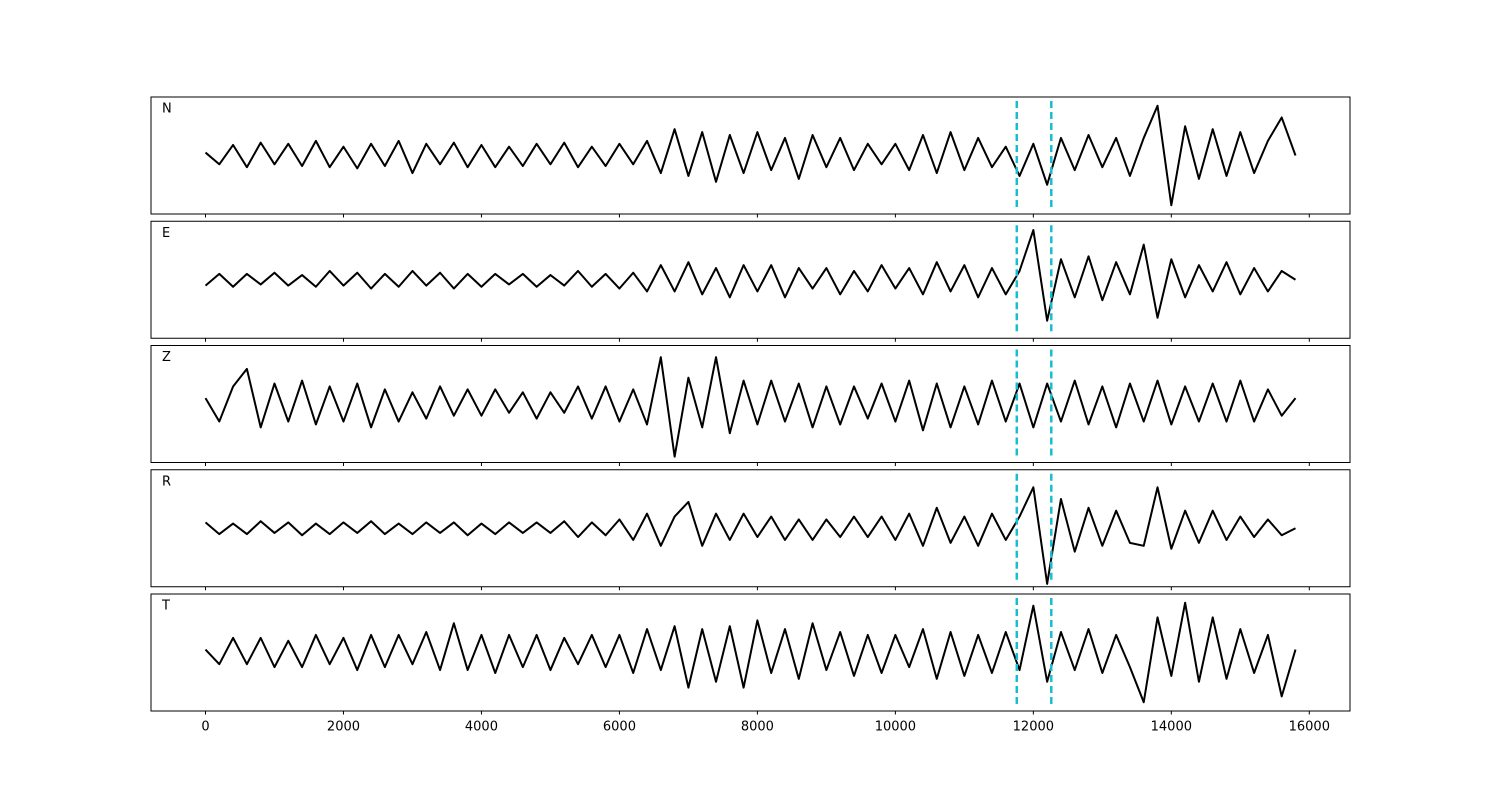 Image resolution: width=1500 pixels, height=800 pixels. I want to click on x-tick-label: 8000, so click(757, 727).